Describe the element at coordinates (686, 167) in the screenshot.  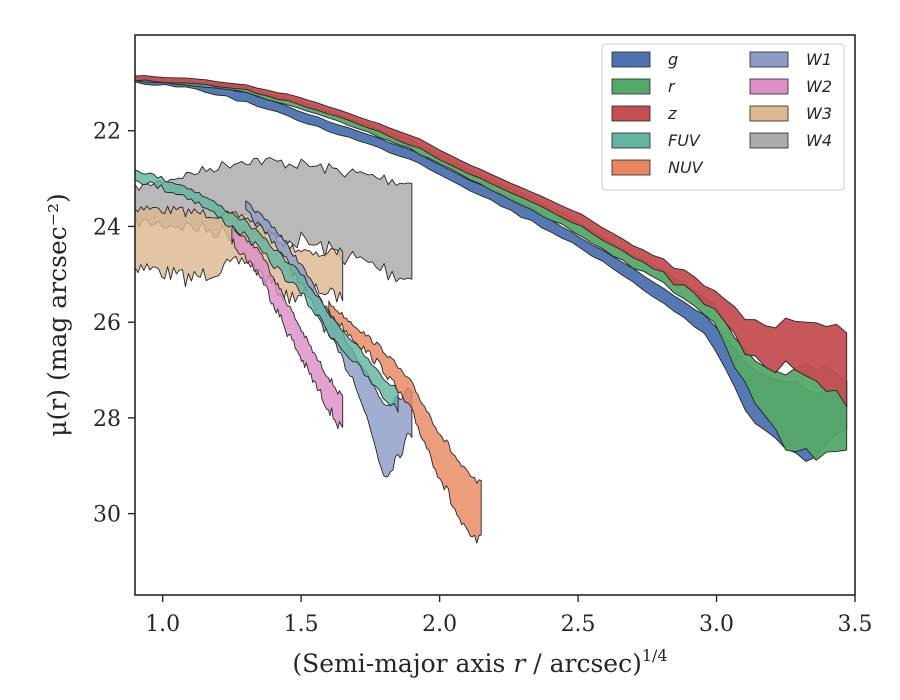
I see `legend-label-nuv: NUV` at that location.